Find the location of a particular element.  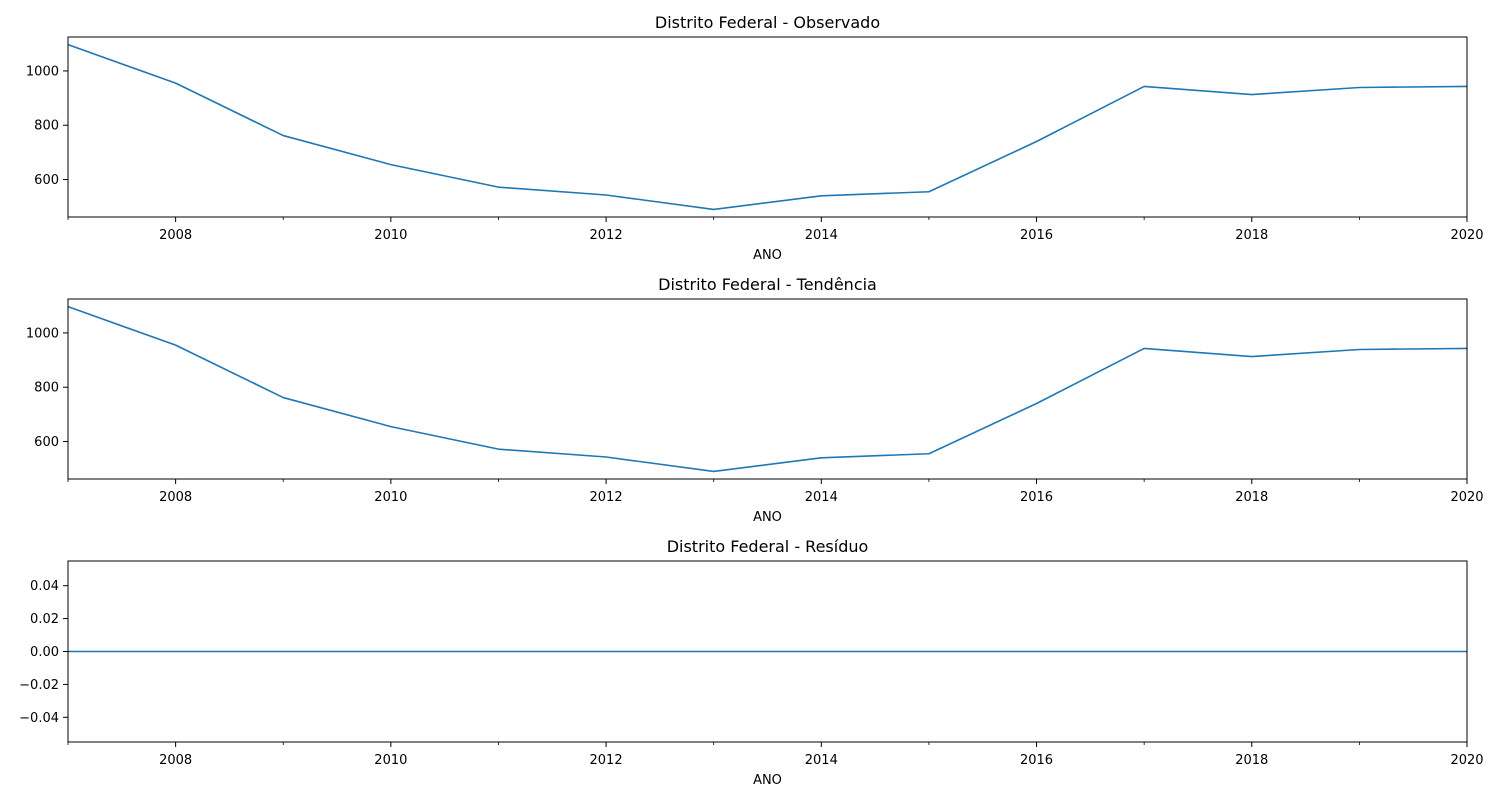

y-tick-label: −0.02 is located at coordinates (39, 685).